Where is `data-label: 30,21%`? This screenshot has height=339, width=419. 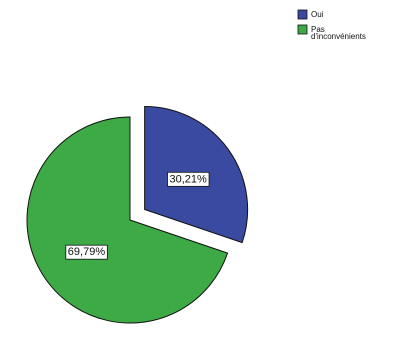 data-label: 30,21% is located at coordinates (188, 179).